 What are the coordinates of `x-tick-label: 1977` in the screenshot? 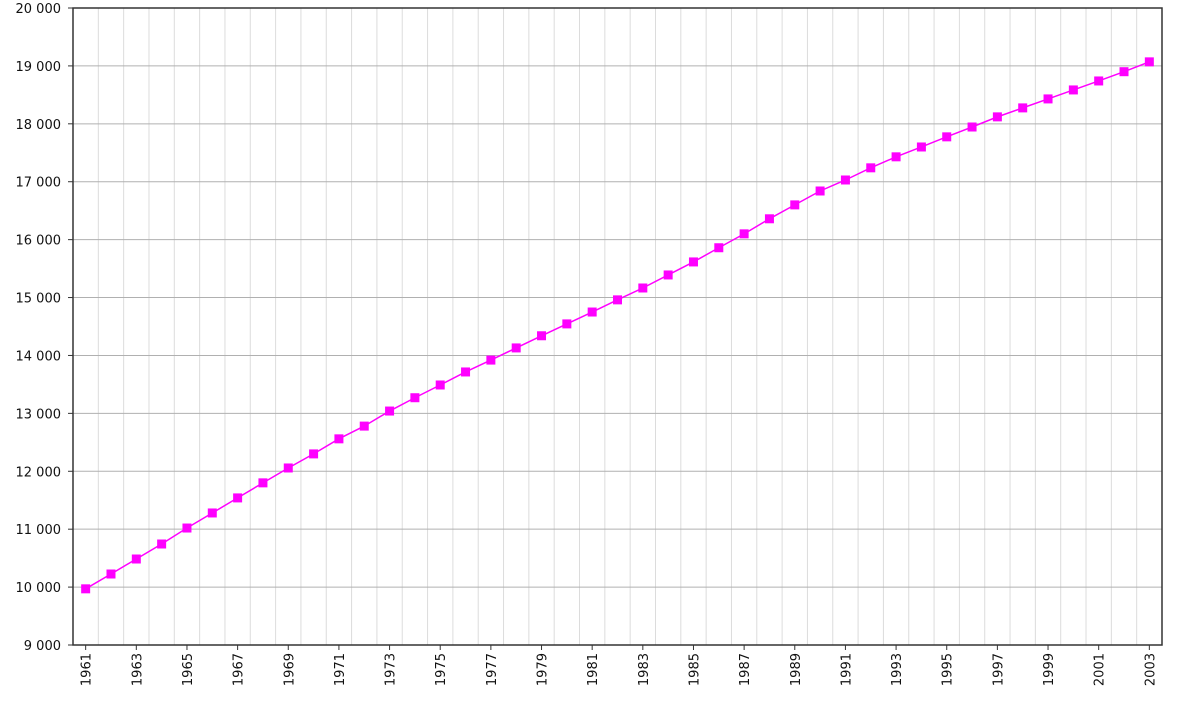 It's located at (492, 669).